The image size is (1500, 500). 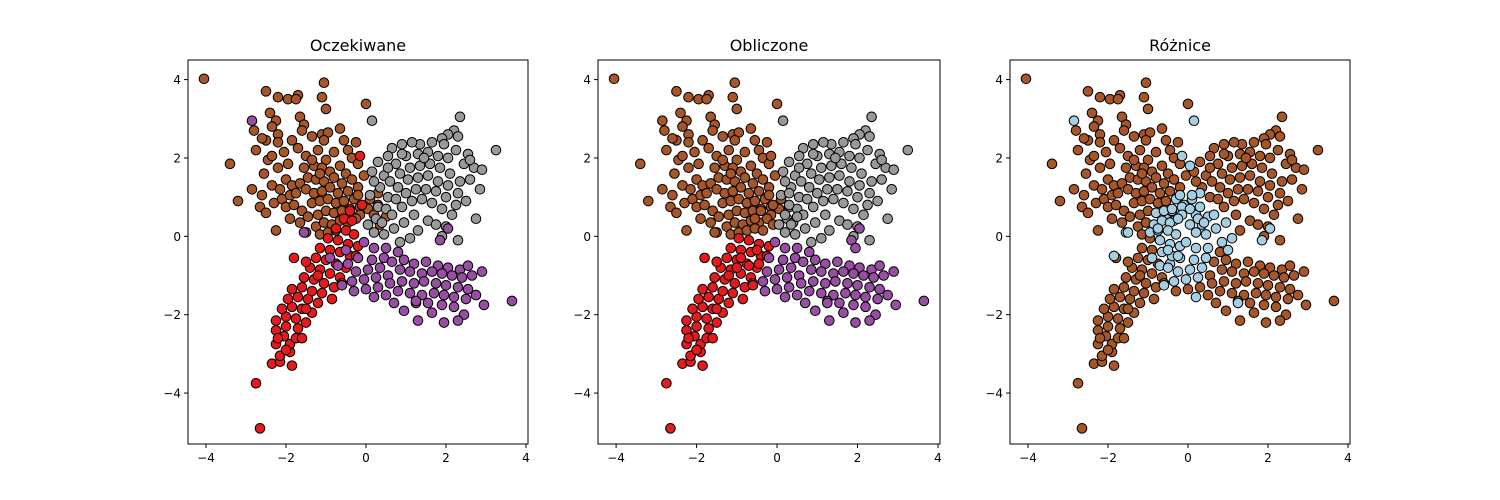 What do you see at coordinates (616, 458) in the screenshot?
I see `x-tick-label: −4` at bounding box center [616, 458].